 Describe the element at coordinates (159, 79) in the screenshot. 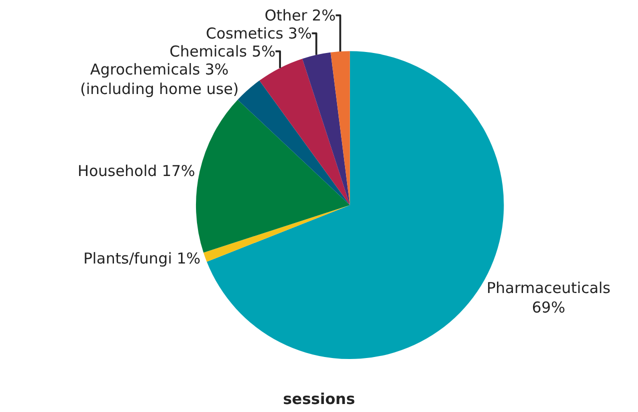

I see `slice-label: Agrochemicals 3% (including home use)` at that location.